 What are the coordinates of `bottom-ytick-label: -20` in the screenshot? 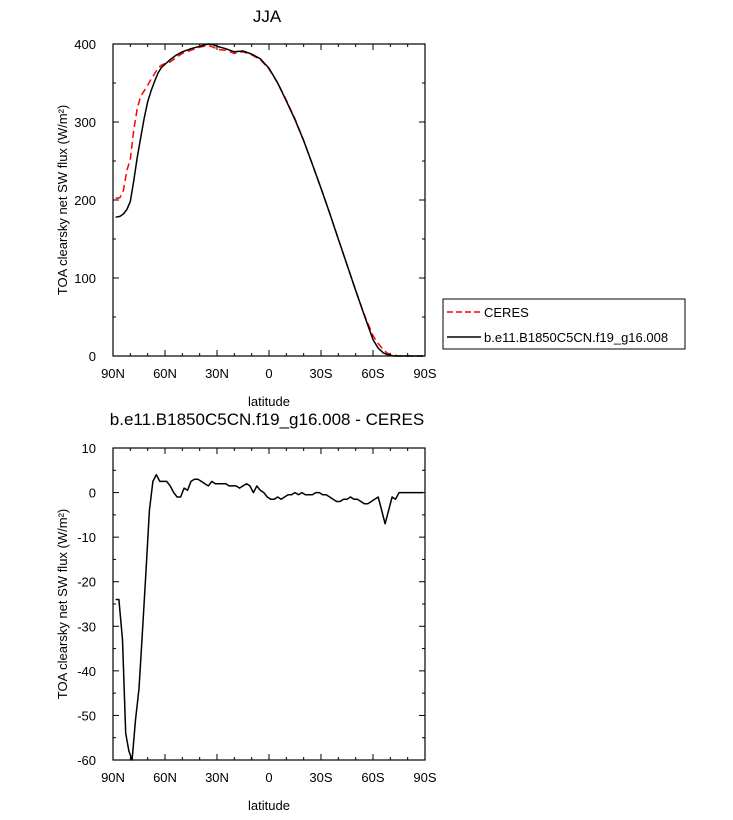 It's located at (86, 582).